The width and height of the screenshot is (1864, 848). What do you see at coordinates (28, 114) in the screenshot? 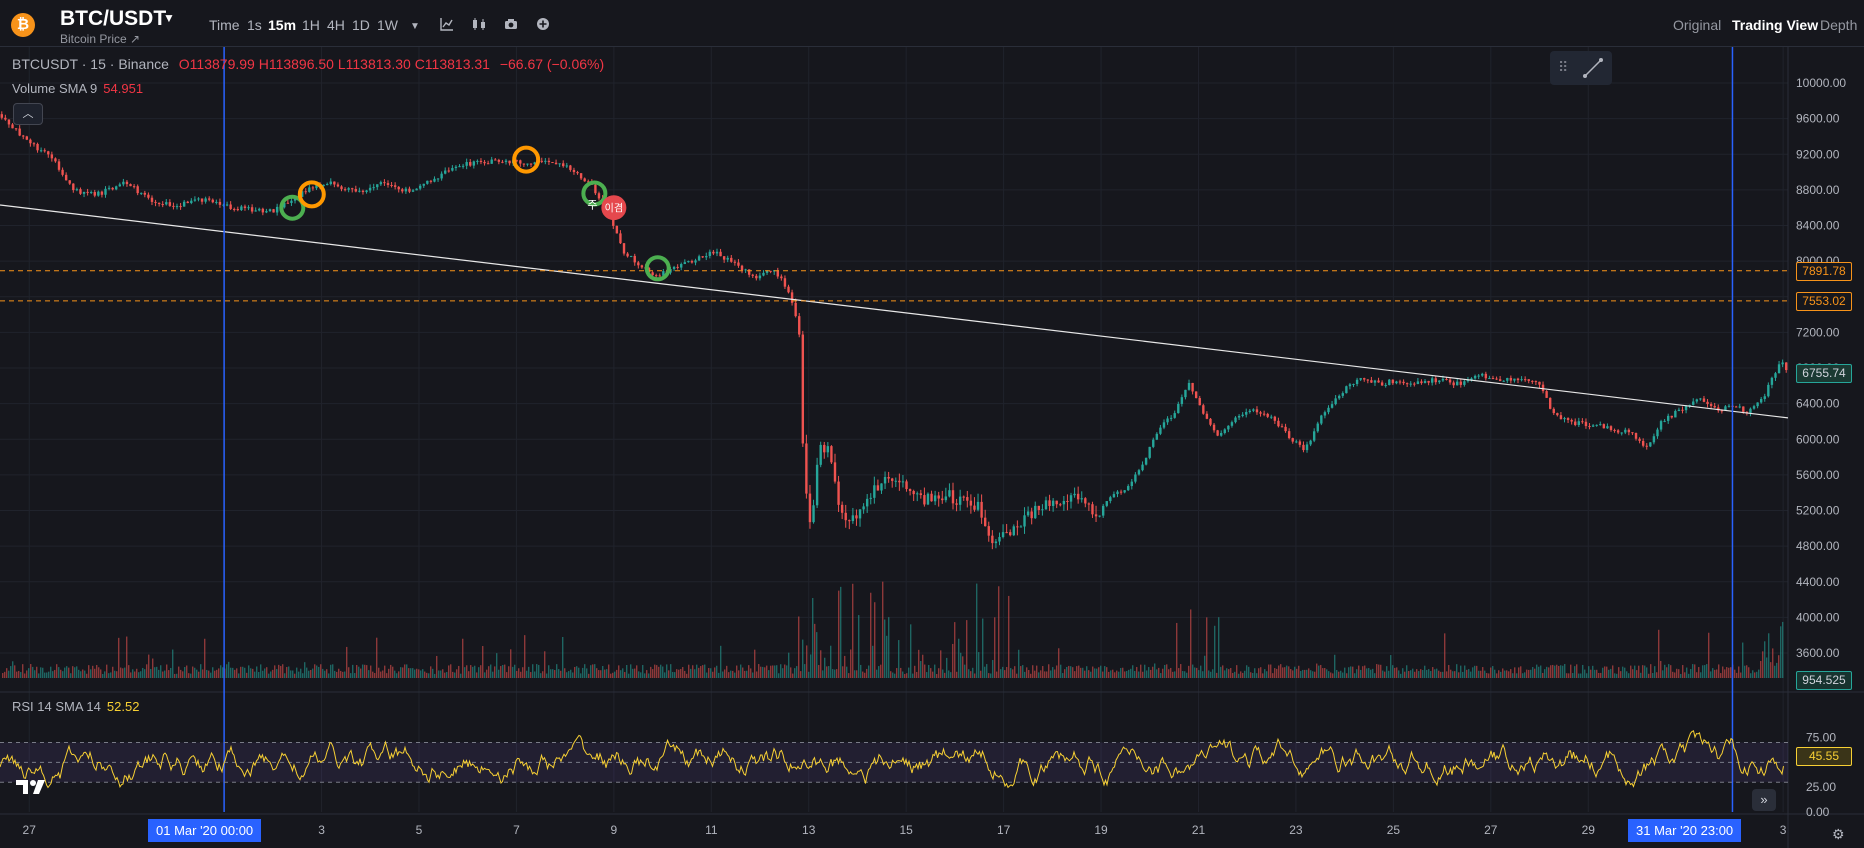
I see `collapse-legend-button: ︿` at bounding box center [28, 114].